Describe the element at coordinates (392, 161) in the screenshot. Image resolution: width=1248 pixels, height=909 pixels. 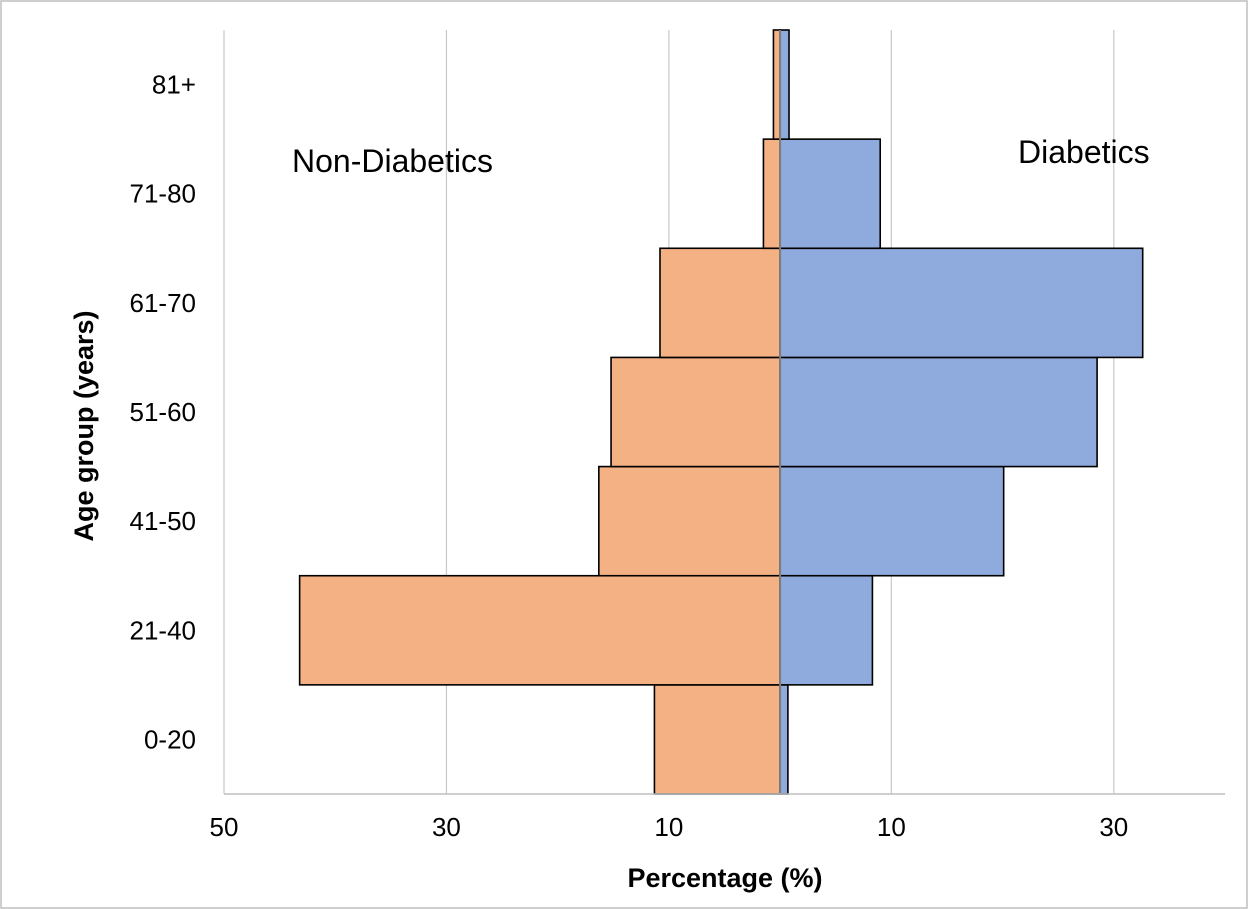
I see `annotation-non-diabetics: Non-Diabetics` at that location.